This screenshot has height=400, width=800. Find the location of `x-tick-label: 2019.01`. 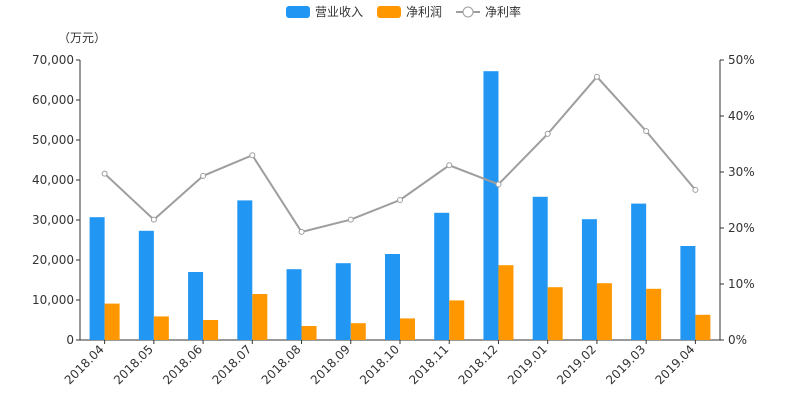

x-tick-label: 2019.01 is located at coordinates (527, 364).